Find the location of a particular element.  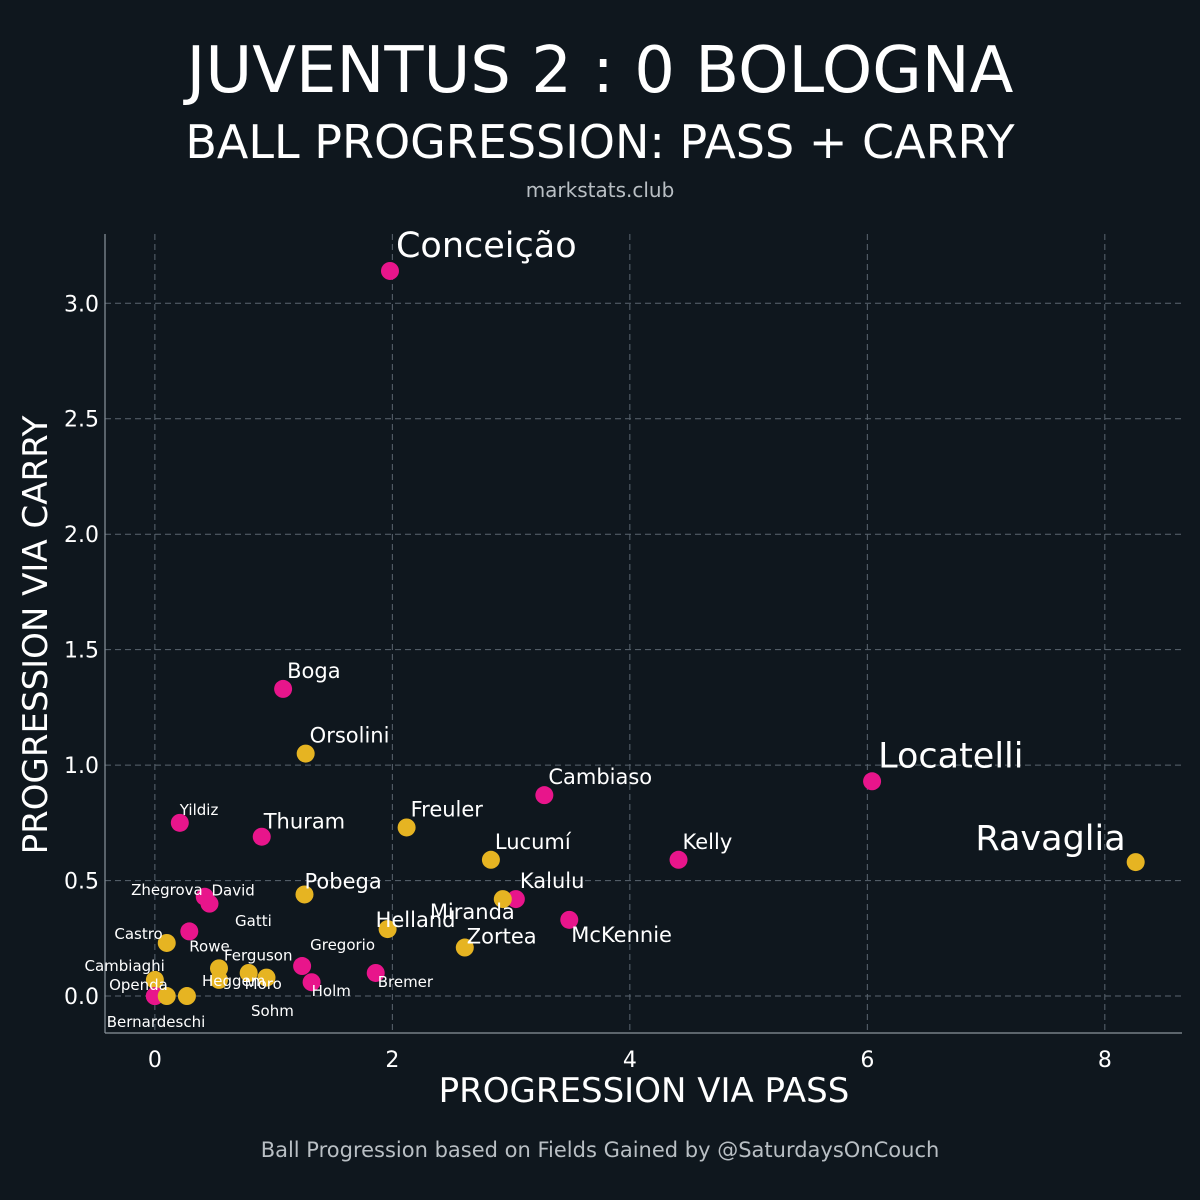

point-label: Holm is located at coordinates (331, 991).